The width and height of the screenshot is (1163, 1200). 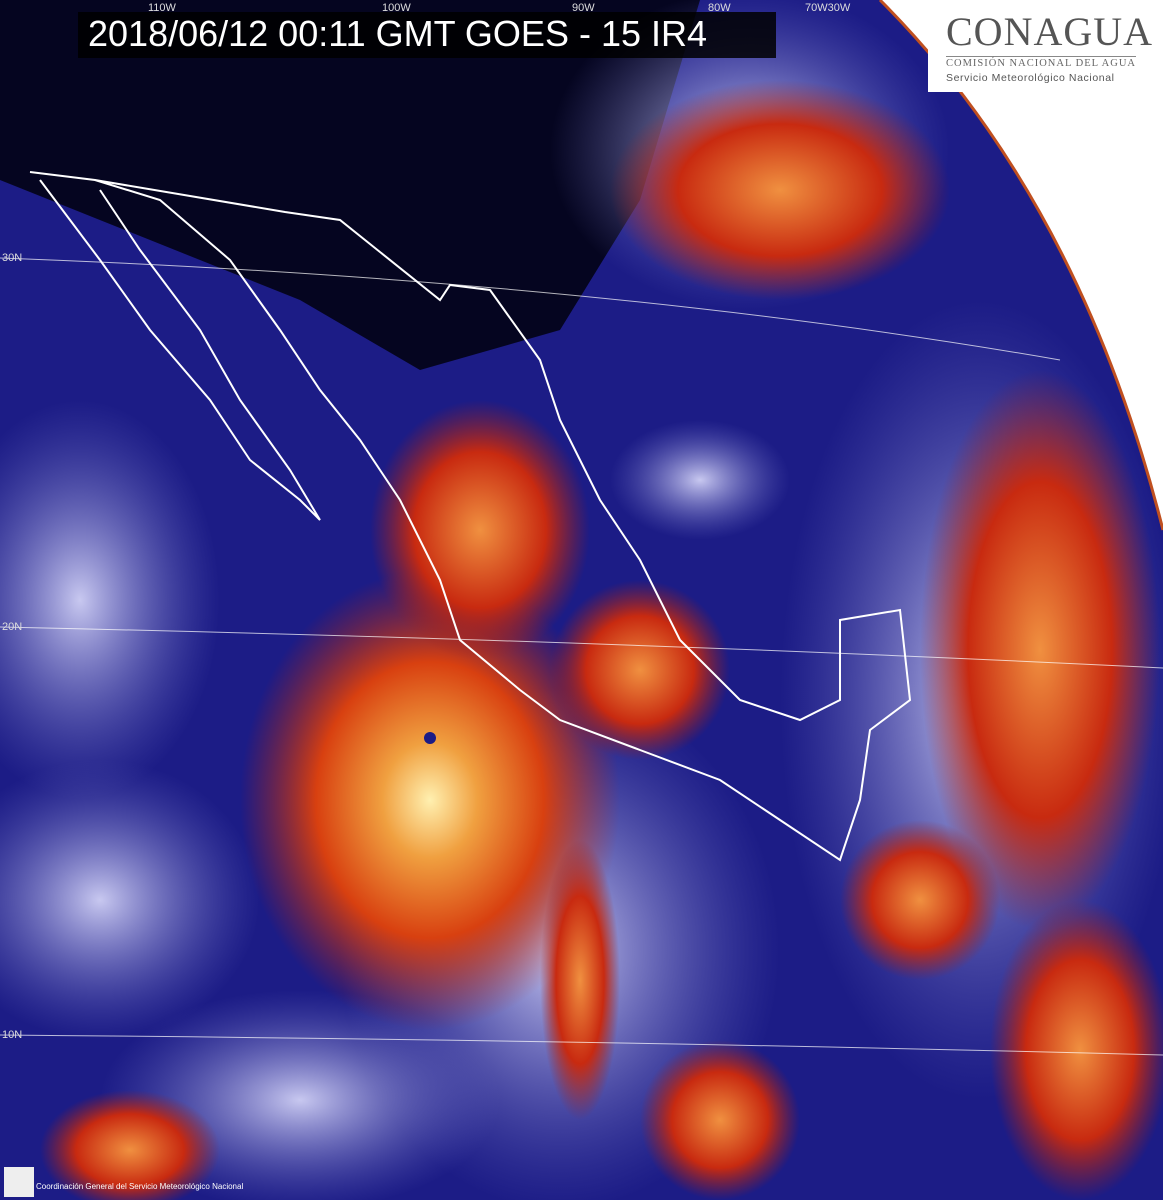 I want to click on lat-label: 10N, so click(x=12, y=1035).